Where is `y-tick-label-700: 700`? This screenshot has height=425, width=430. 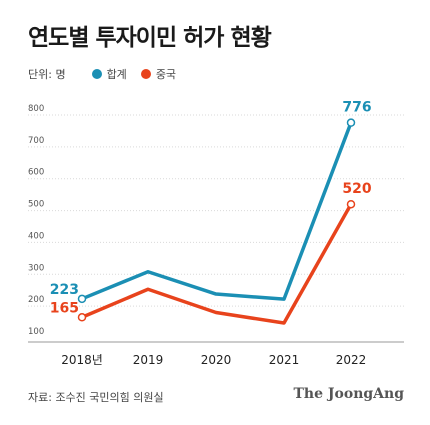 y-tick-label-700: 700 is located at coordinates (36, 141).